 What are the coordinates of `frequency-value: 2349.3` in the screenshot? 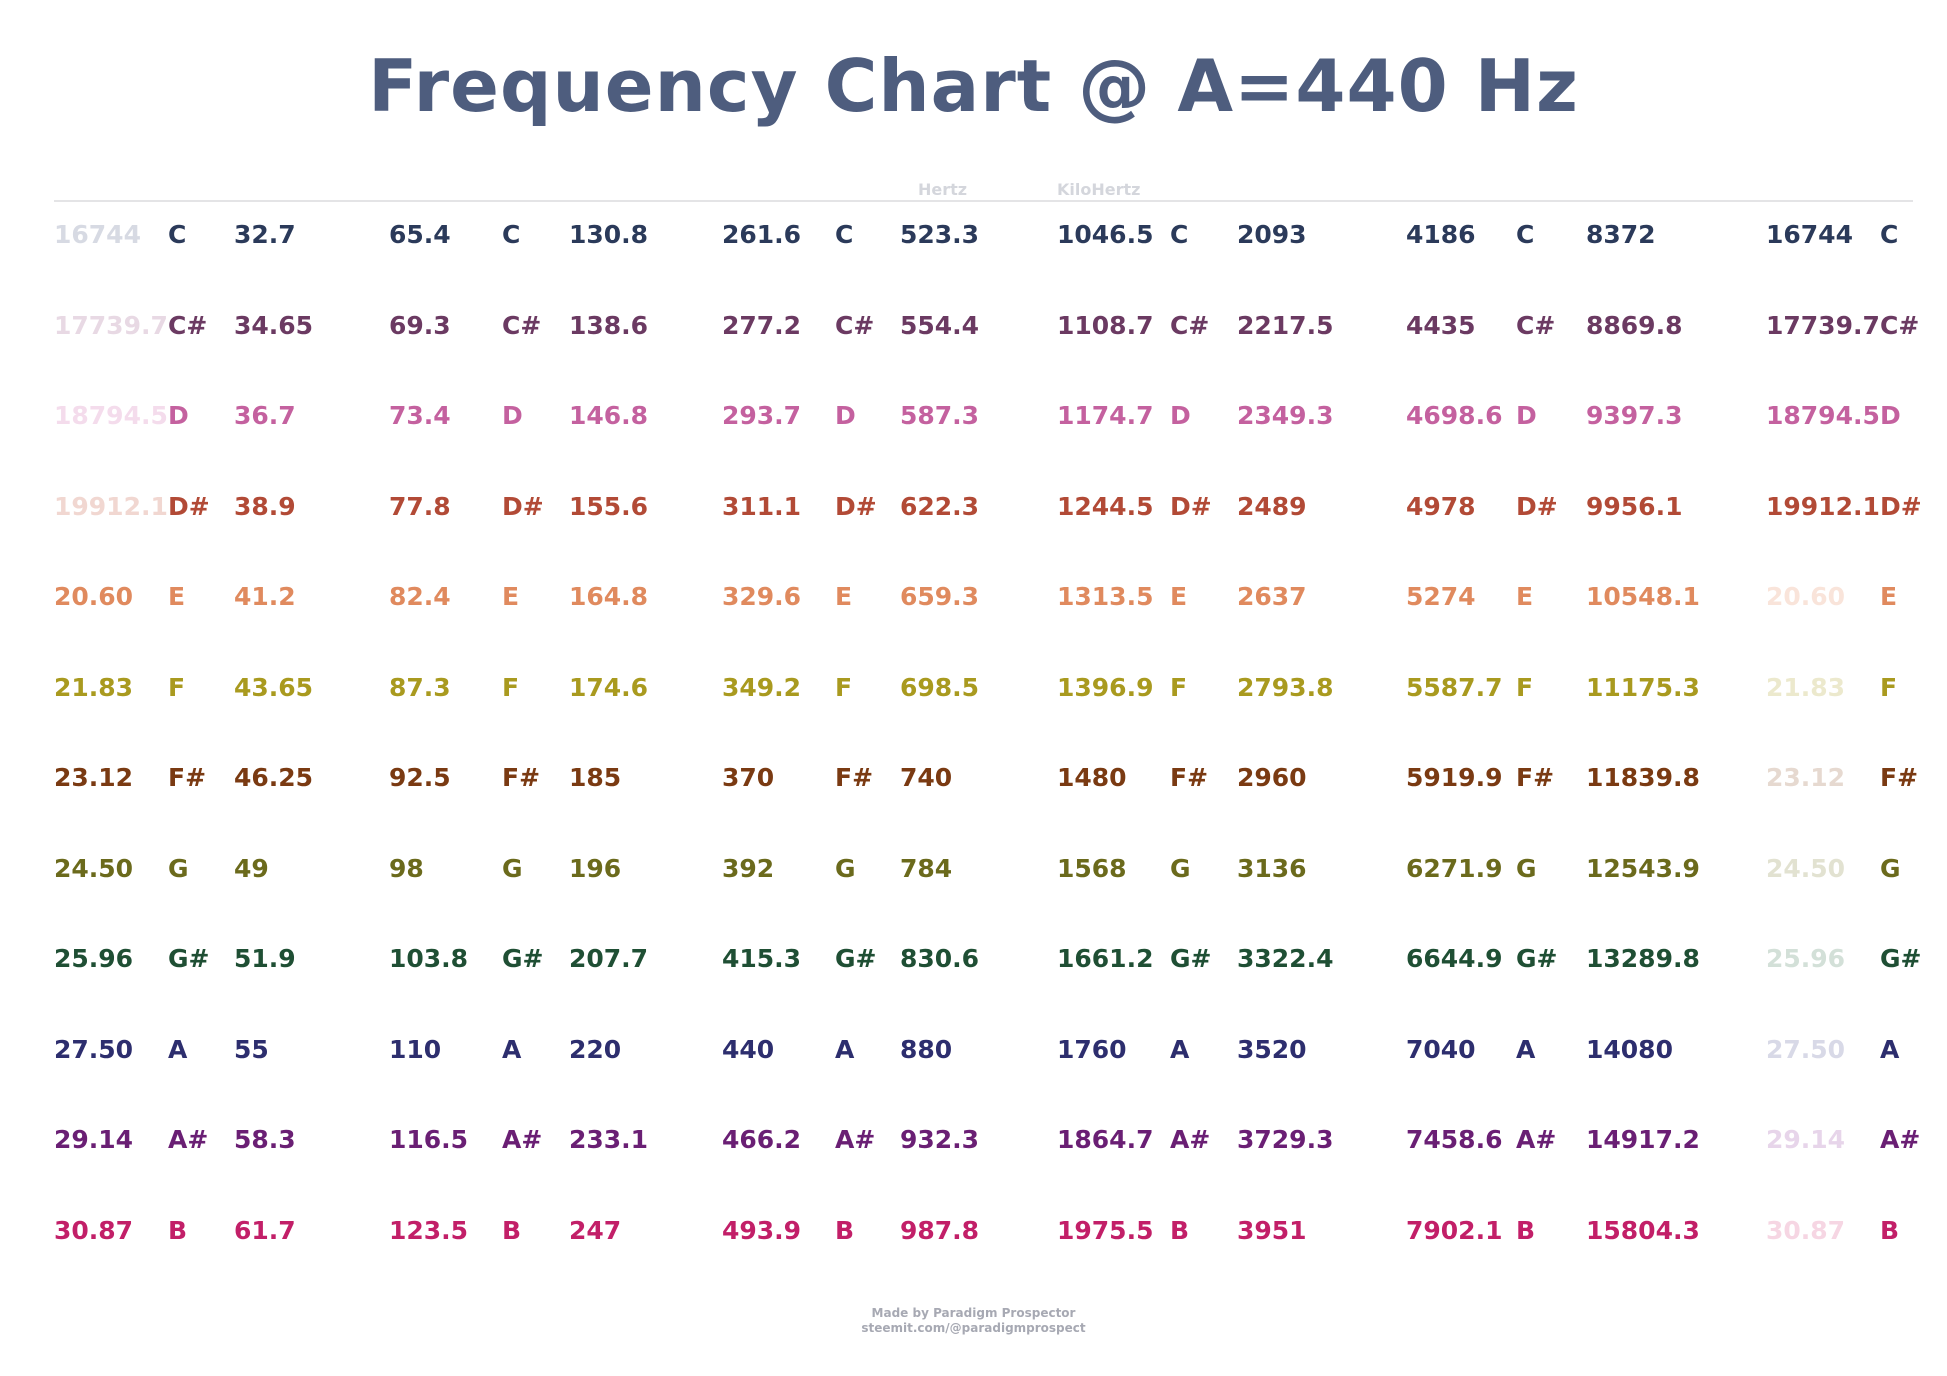 It's located at (1285, 415).